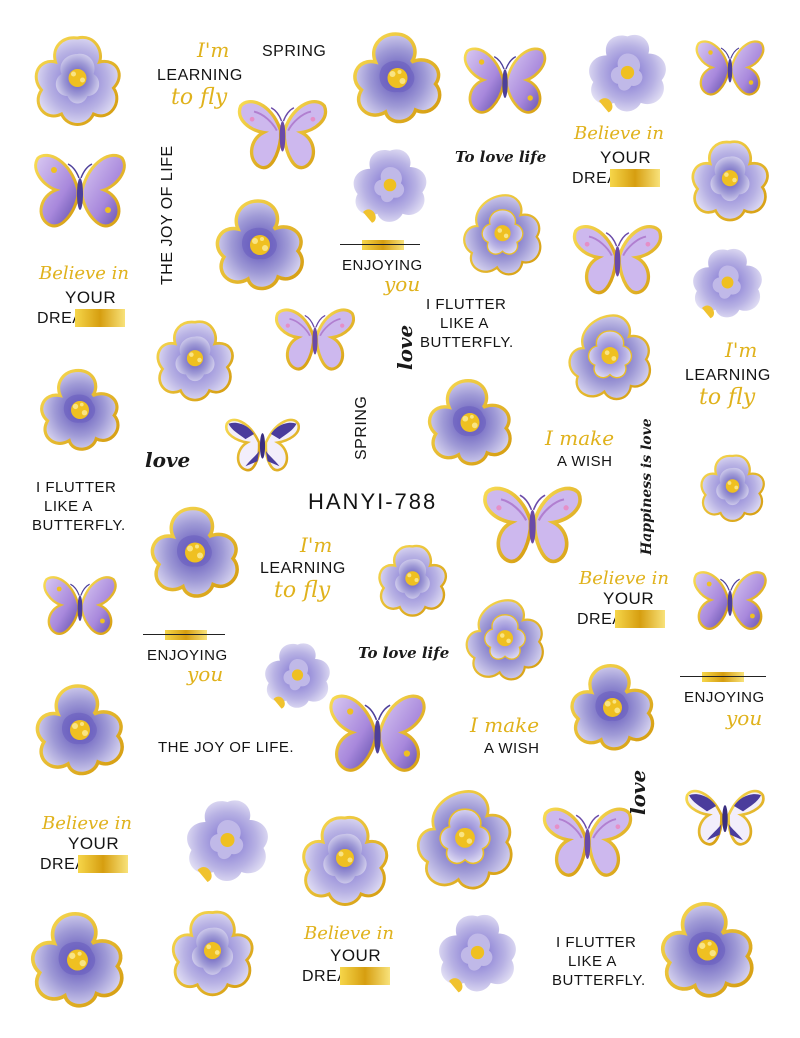  Describe the element at coordinates (226, 747) in the screenshot. I see `joy-of-life-text: THE JOY OF LIFE.` at that location.